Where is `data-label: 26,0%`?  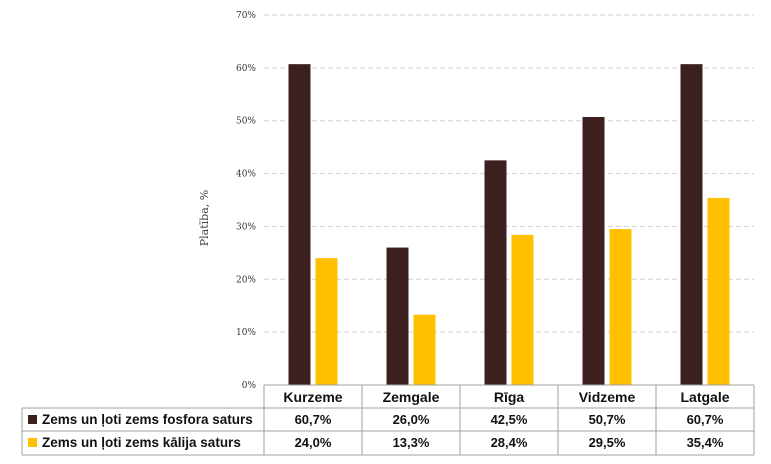 data-label: 26,0% is located at coordinates (411, 419).